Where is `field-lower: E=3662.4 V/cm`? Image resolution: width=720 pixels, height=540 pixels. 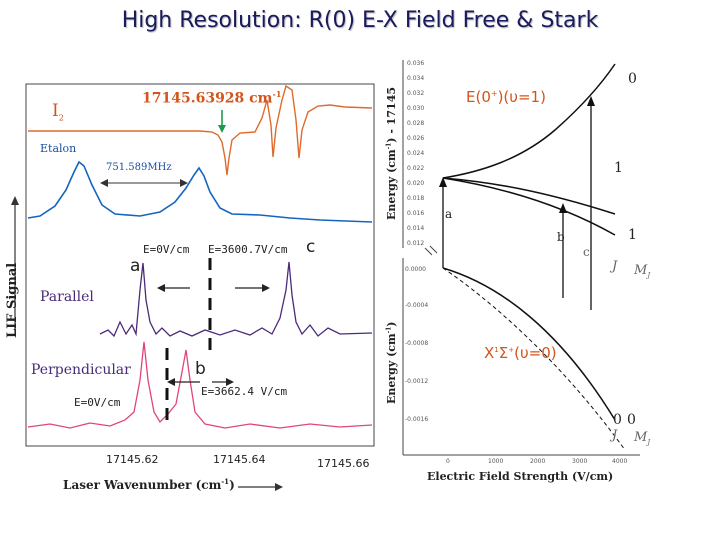
field-lower: E=3662.4 V/cm is located at coordinates (244, 391).